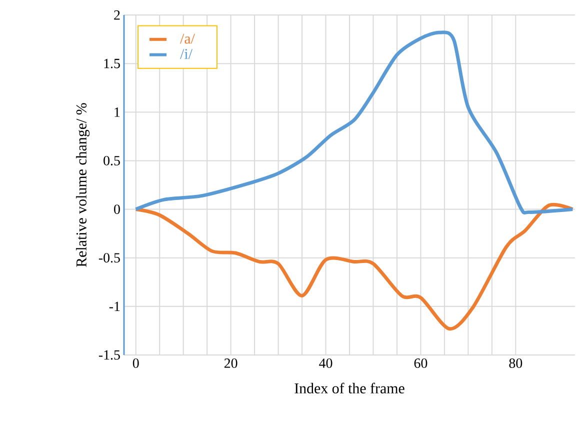 The height and width of the screenshot is (429, 579). What do you see at coordinates (135, 363) in the screenshot?
I see `x-tick-label: 0` at bounding box center [135, 363].